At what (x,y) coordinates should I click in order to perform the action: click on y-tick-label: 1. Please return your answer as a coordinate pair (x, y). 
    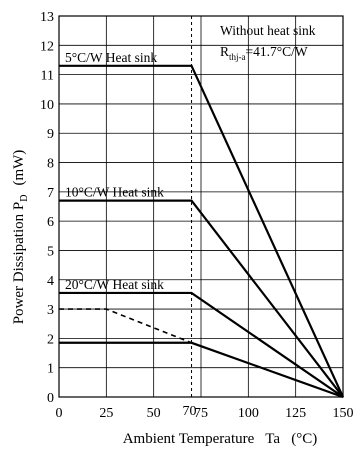
    Looking at the image, I should click on (50, 369).